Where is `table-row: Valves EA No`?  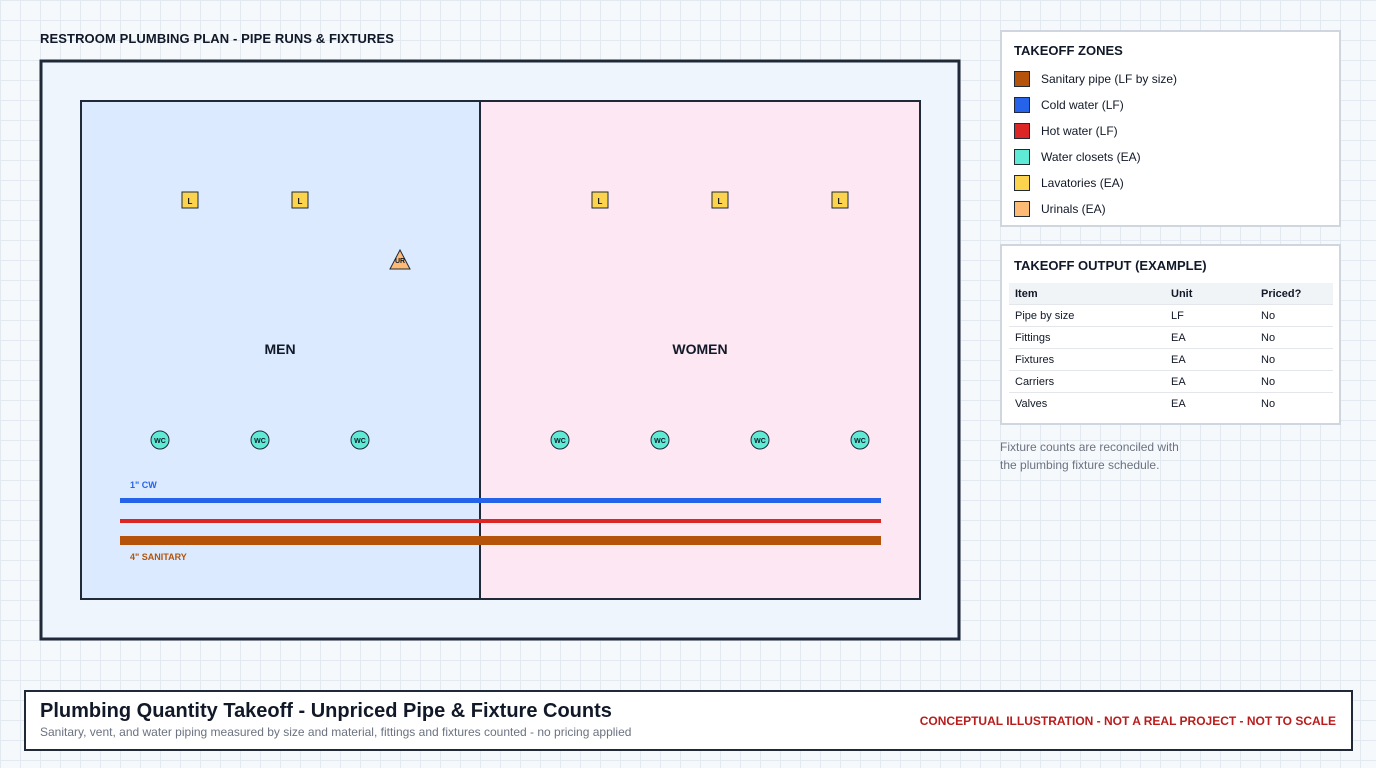 table-row: Valves EA No is located at coordinates (1171, 403).